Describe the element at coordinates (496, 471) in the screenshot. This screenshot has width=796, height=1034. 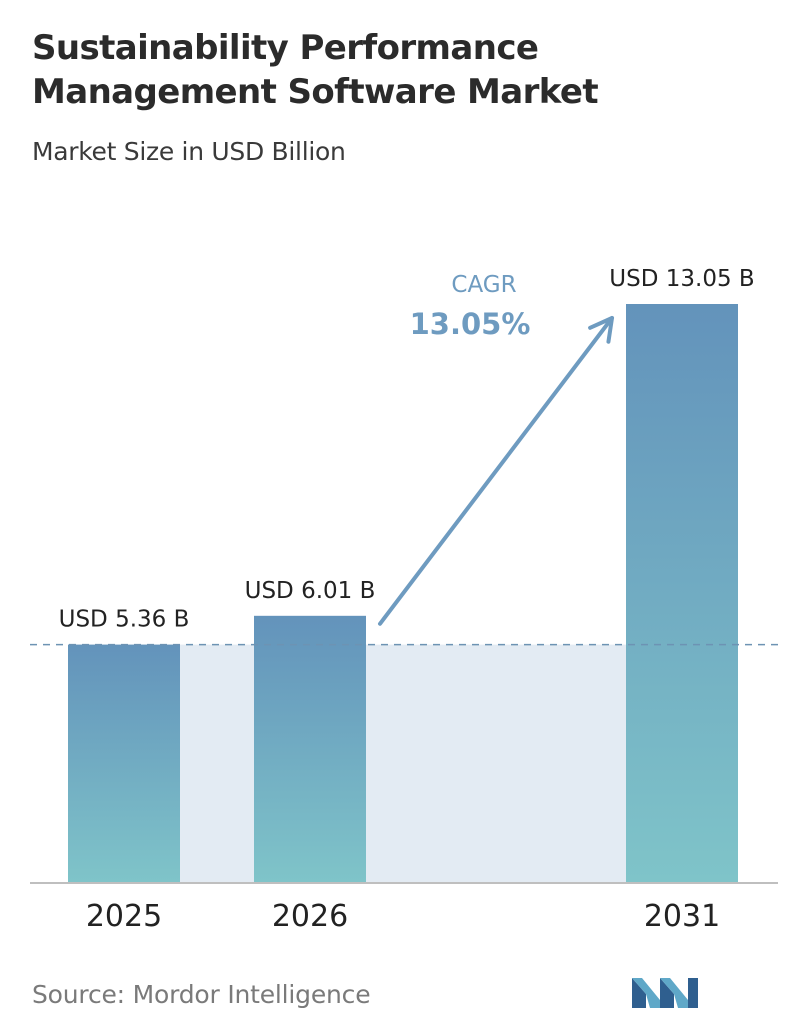
I see `cagr-arrow-shaft` at that location.